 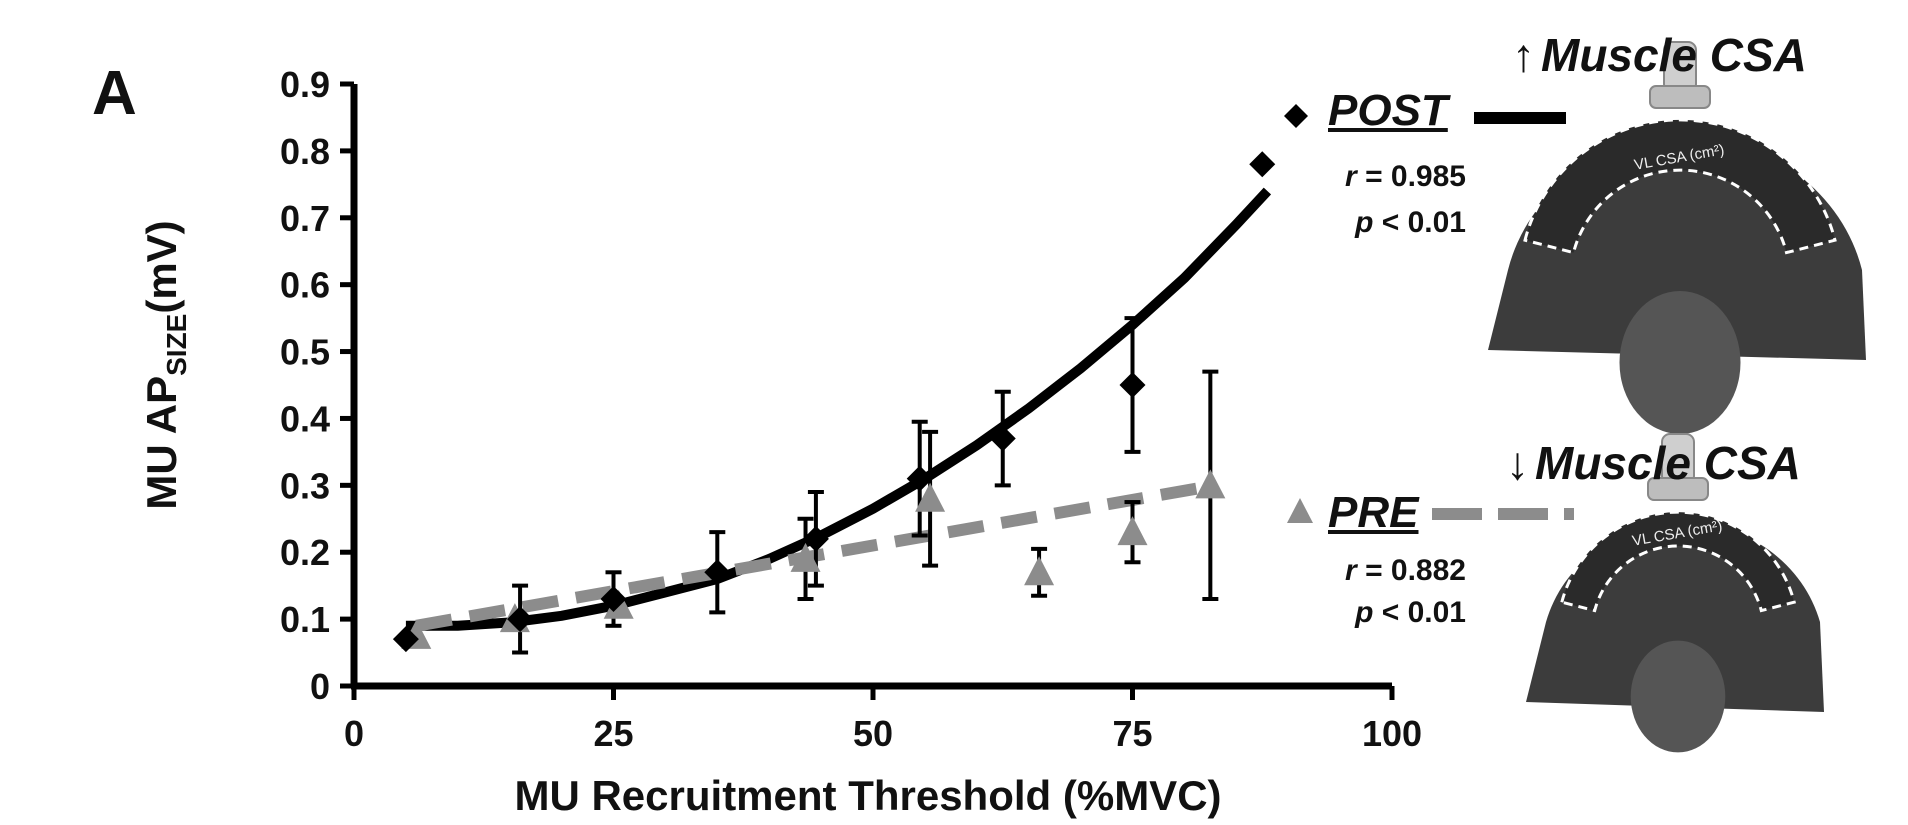 I want to click on x-axis-label: MU Recruitment Threshold (%MVC), so click(x=867, y=795).